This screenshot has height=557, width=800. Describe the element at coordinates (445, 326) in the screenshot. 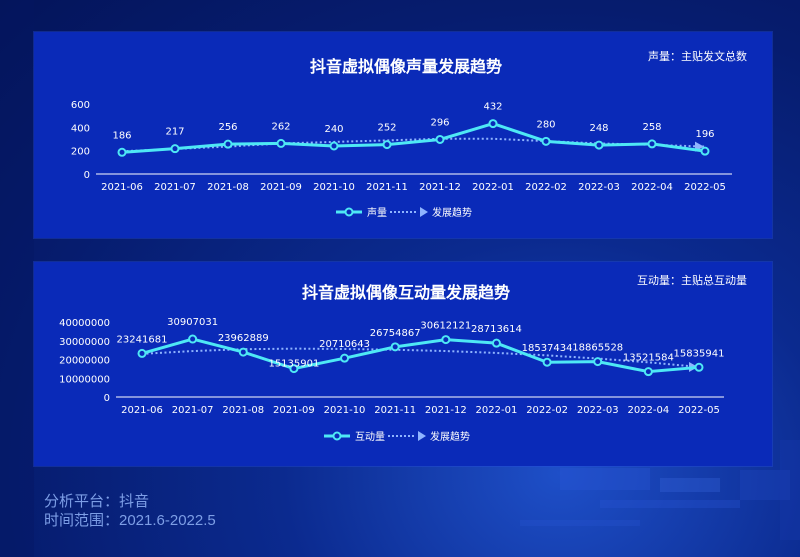

I see `interaction-data-label: 30612121` at that location.